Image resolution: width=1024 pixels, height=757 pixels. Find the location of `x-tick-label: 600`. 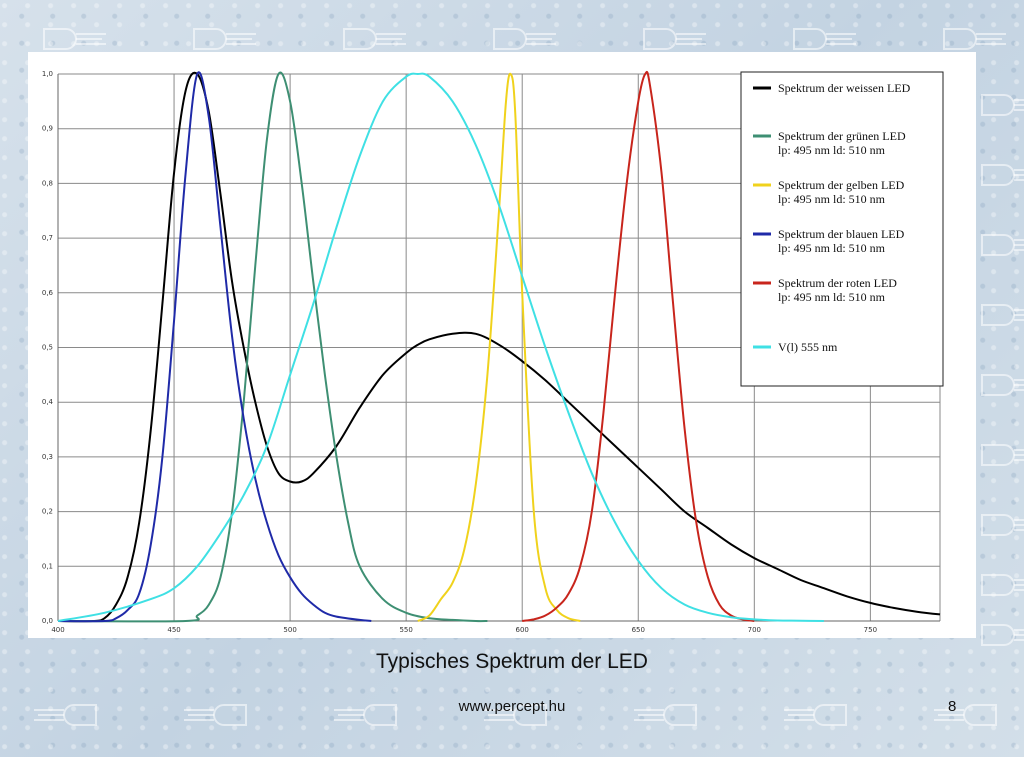

x-tick-label: 600 is located at coordinates (522, 630).